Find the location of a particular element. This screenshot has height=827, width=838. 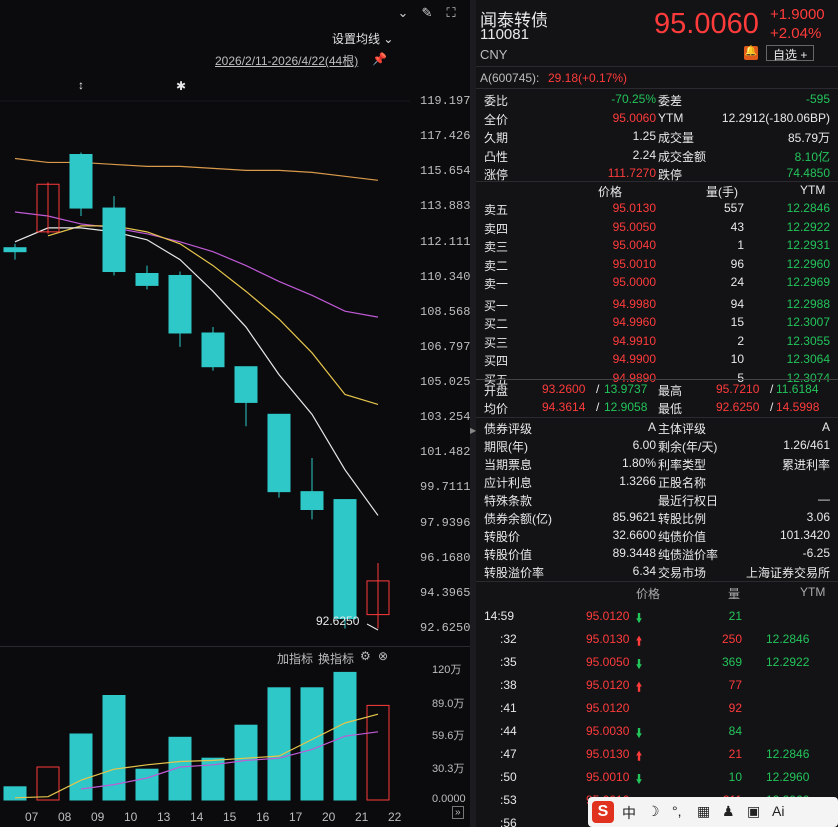

book-volume: 96 is located at coordinates (737, 263).